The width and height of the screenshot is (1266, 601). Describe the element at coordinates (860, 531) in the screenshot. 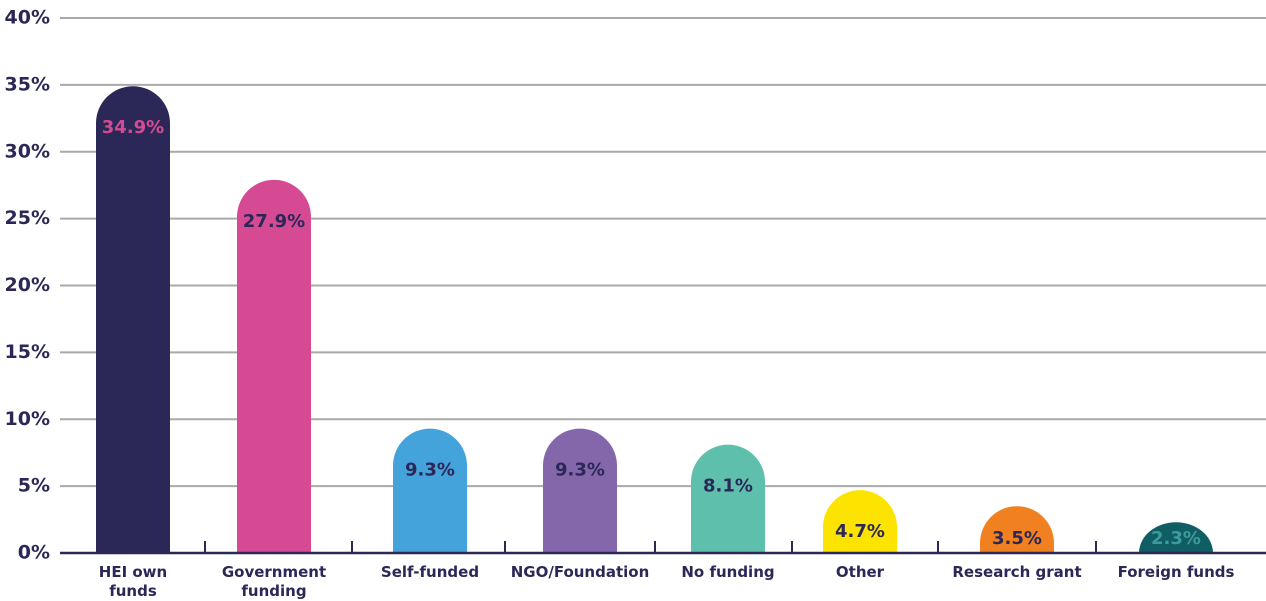

I see `value-label: 4.7%` at that location.